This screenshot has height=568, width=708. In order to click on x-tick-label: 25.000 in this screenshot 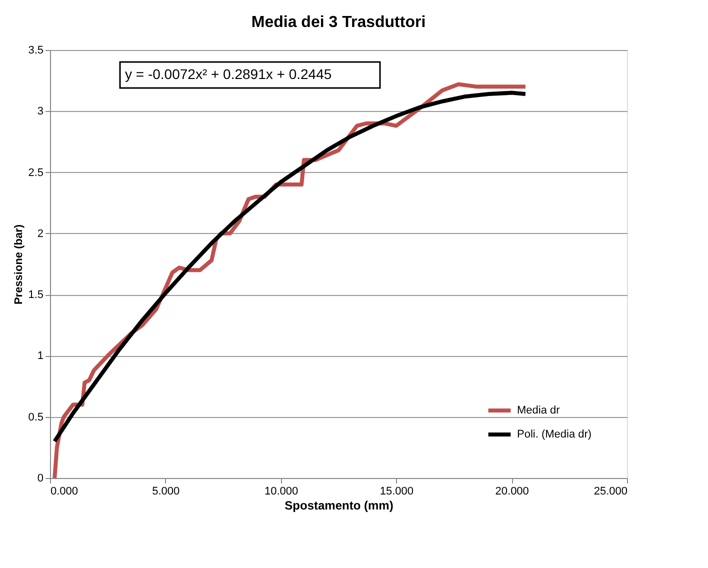, I will do `click(611, 492)`.